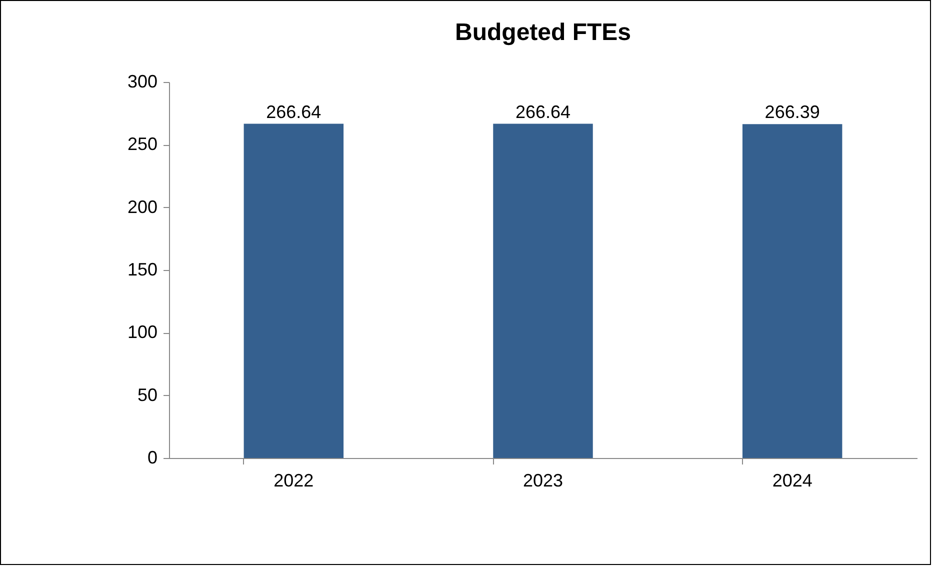 This screenshot has height=567, width=933. What do you see at coordinates (142, 82) in the screenshot?
I see `y-tick-label: 300` at bounding box center [142, 82].